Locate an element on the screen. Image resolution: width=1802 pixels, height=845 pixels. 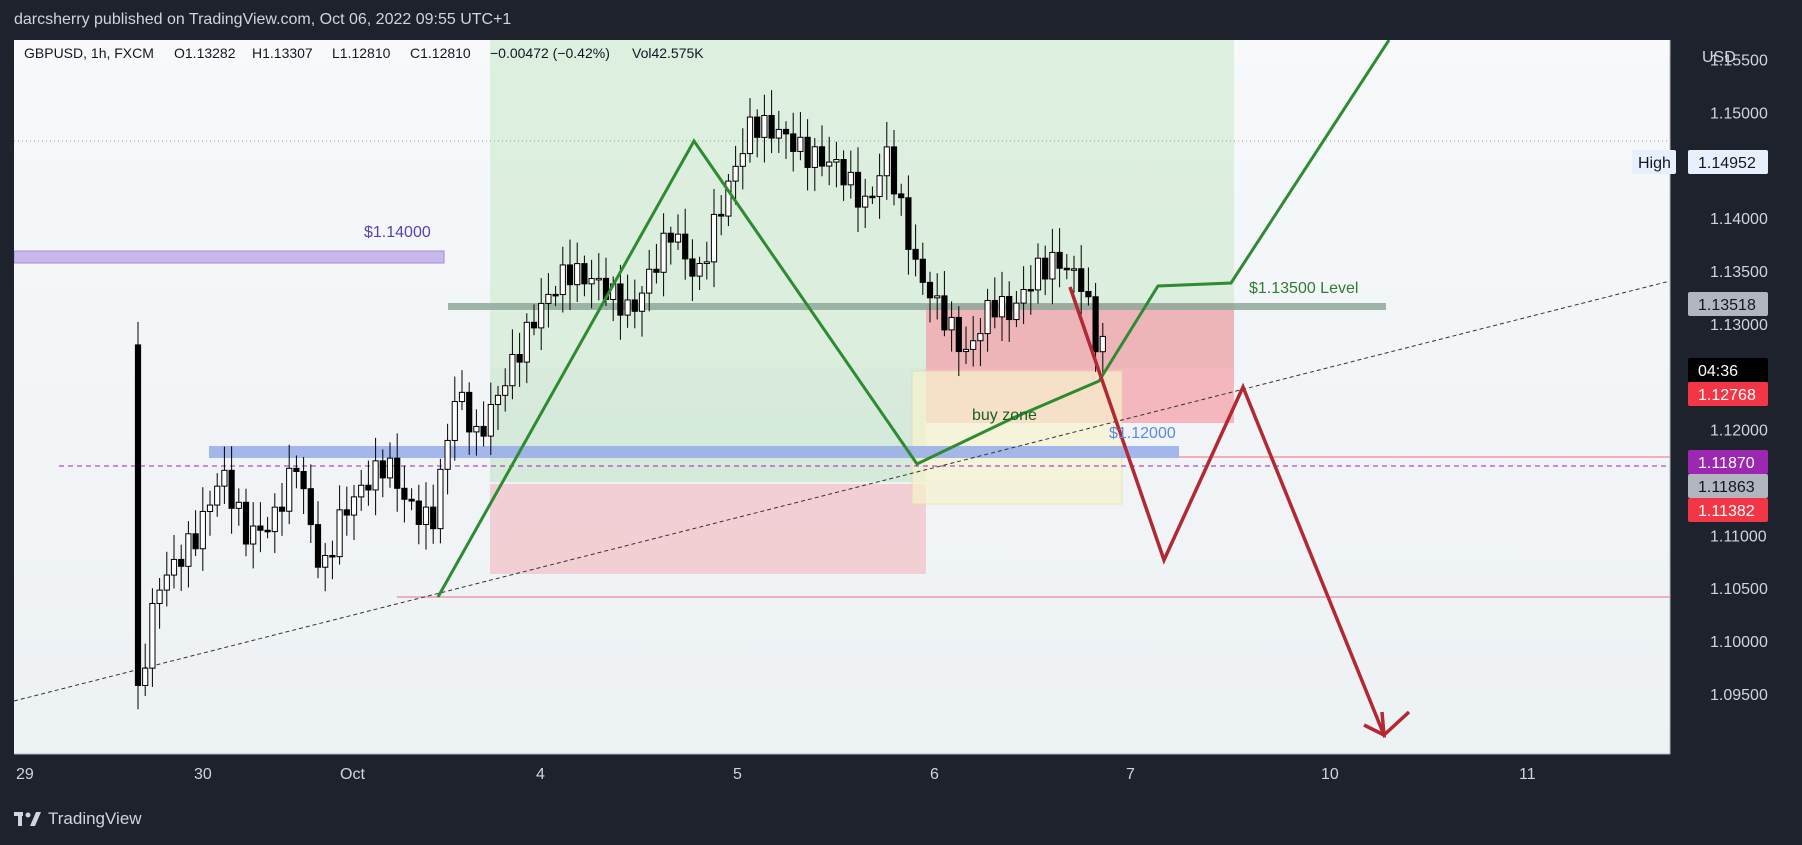
legend-change: −0.00472 (−0.42%) is located at coordinates (550, 53).